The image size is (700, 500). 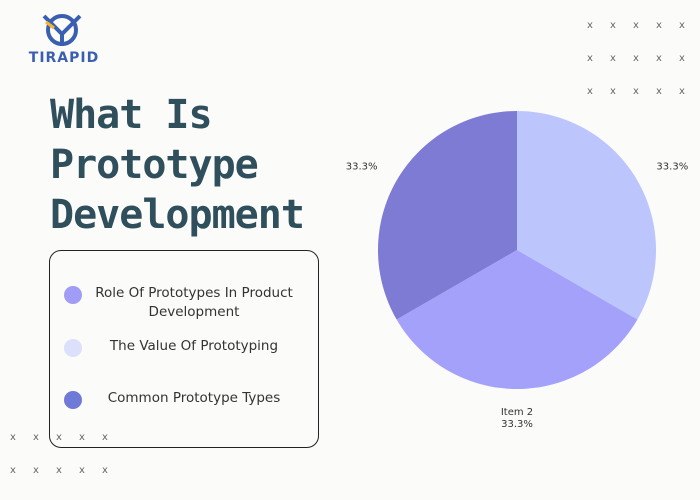 I want to click on pie-slice-name: Item 2, so click(x=517, y=412).